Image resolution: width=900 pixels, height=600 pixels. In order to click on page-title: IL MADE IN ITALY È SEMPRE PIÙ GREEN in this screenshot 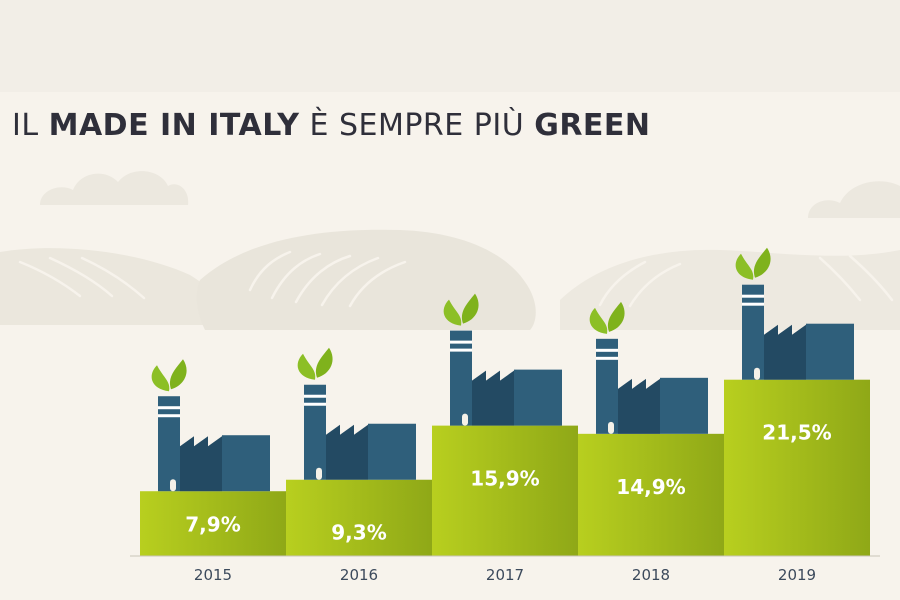, I will do `click(331, 125)`.